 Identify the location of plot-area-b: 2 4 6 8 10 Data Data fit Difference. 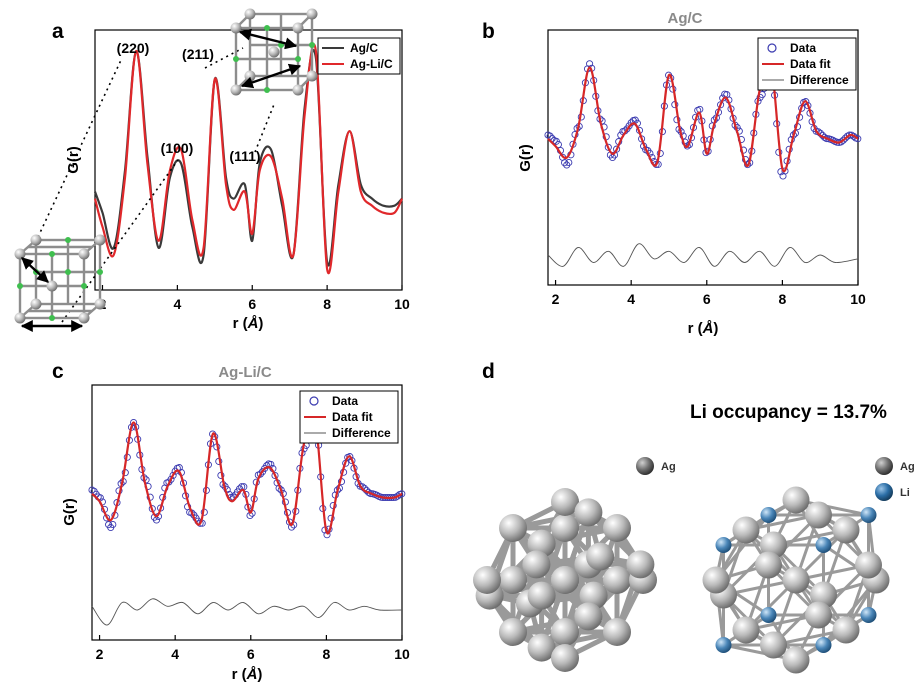
(705, 172).